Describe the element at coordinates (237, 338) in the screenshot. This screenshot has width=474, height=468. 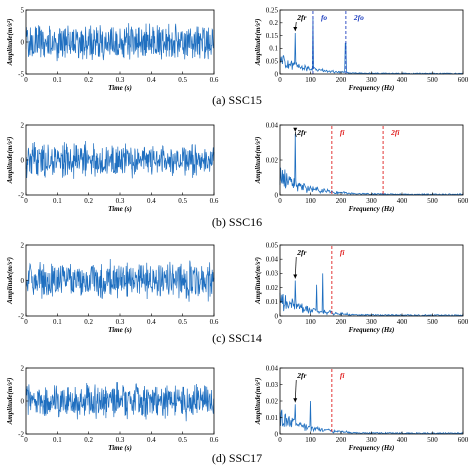
I see `figure-caption: (c) SSC14` at that location.